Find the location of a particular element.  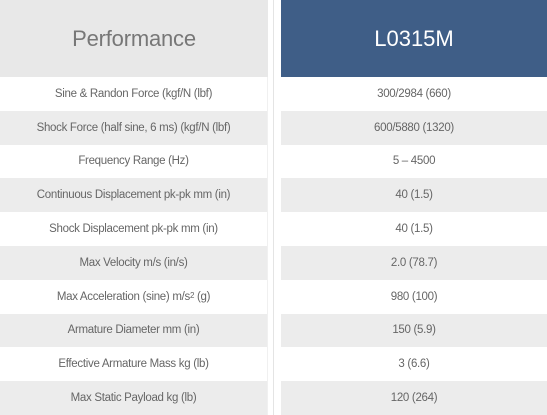

column-divider is located at coordinates (273, 207).